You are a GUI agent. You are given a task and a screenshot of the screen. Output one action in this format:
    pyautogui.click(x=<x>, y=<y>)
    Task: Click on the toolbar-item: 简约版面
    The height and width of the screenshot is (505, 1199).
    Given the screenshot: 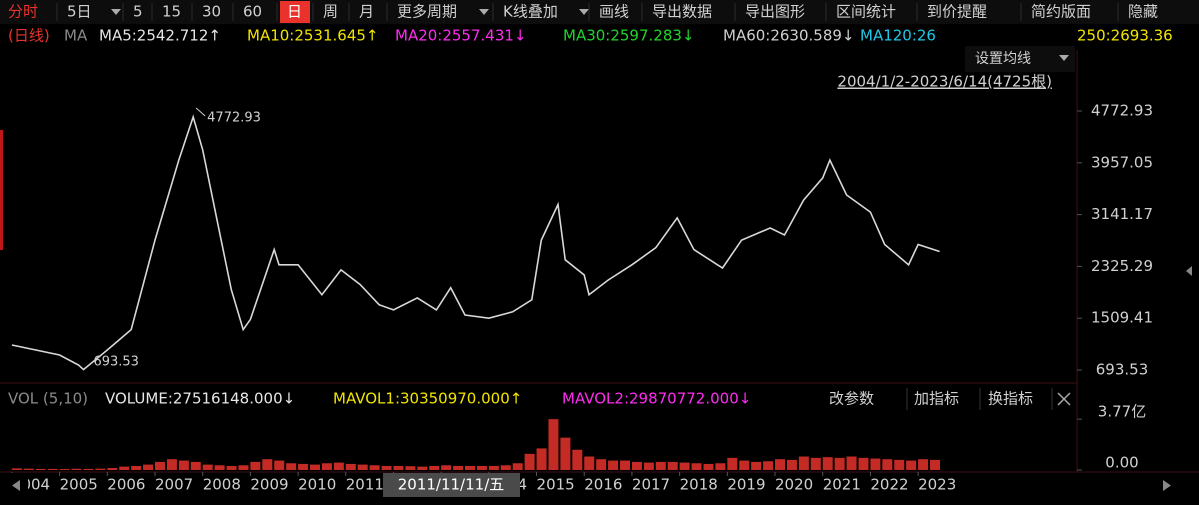 What is the action you would take?
    pyautogui.click(x=1061, y=12)
    